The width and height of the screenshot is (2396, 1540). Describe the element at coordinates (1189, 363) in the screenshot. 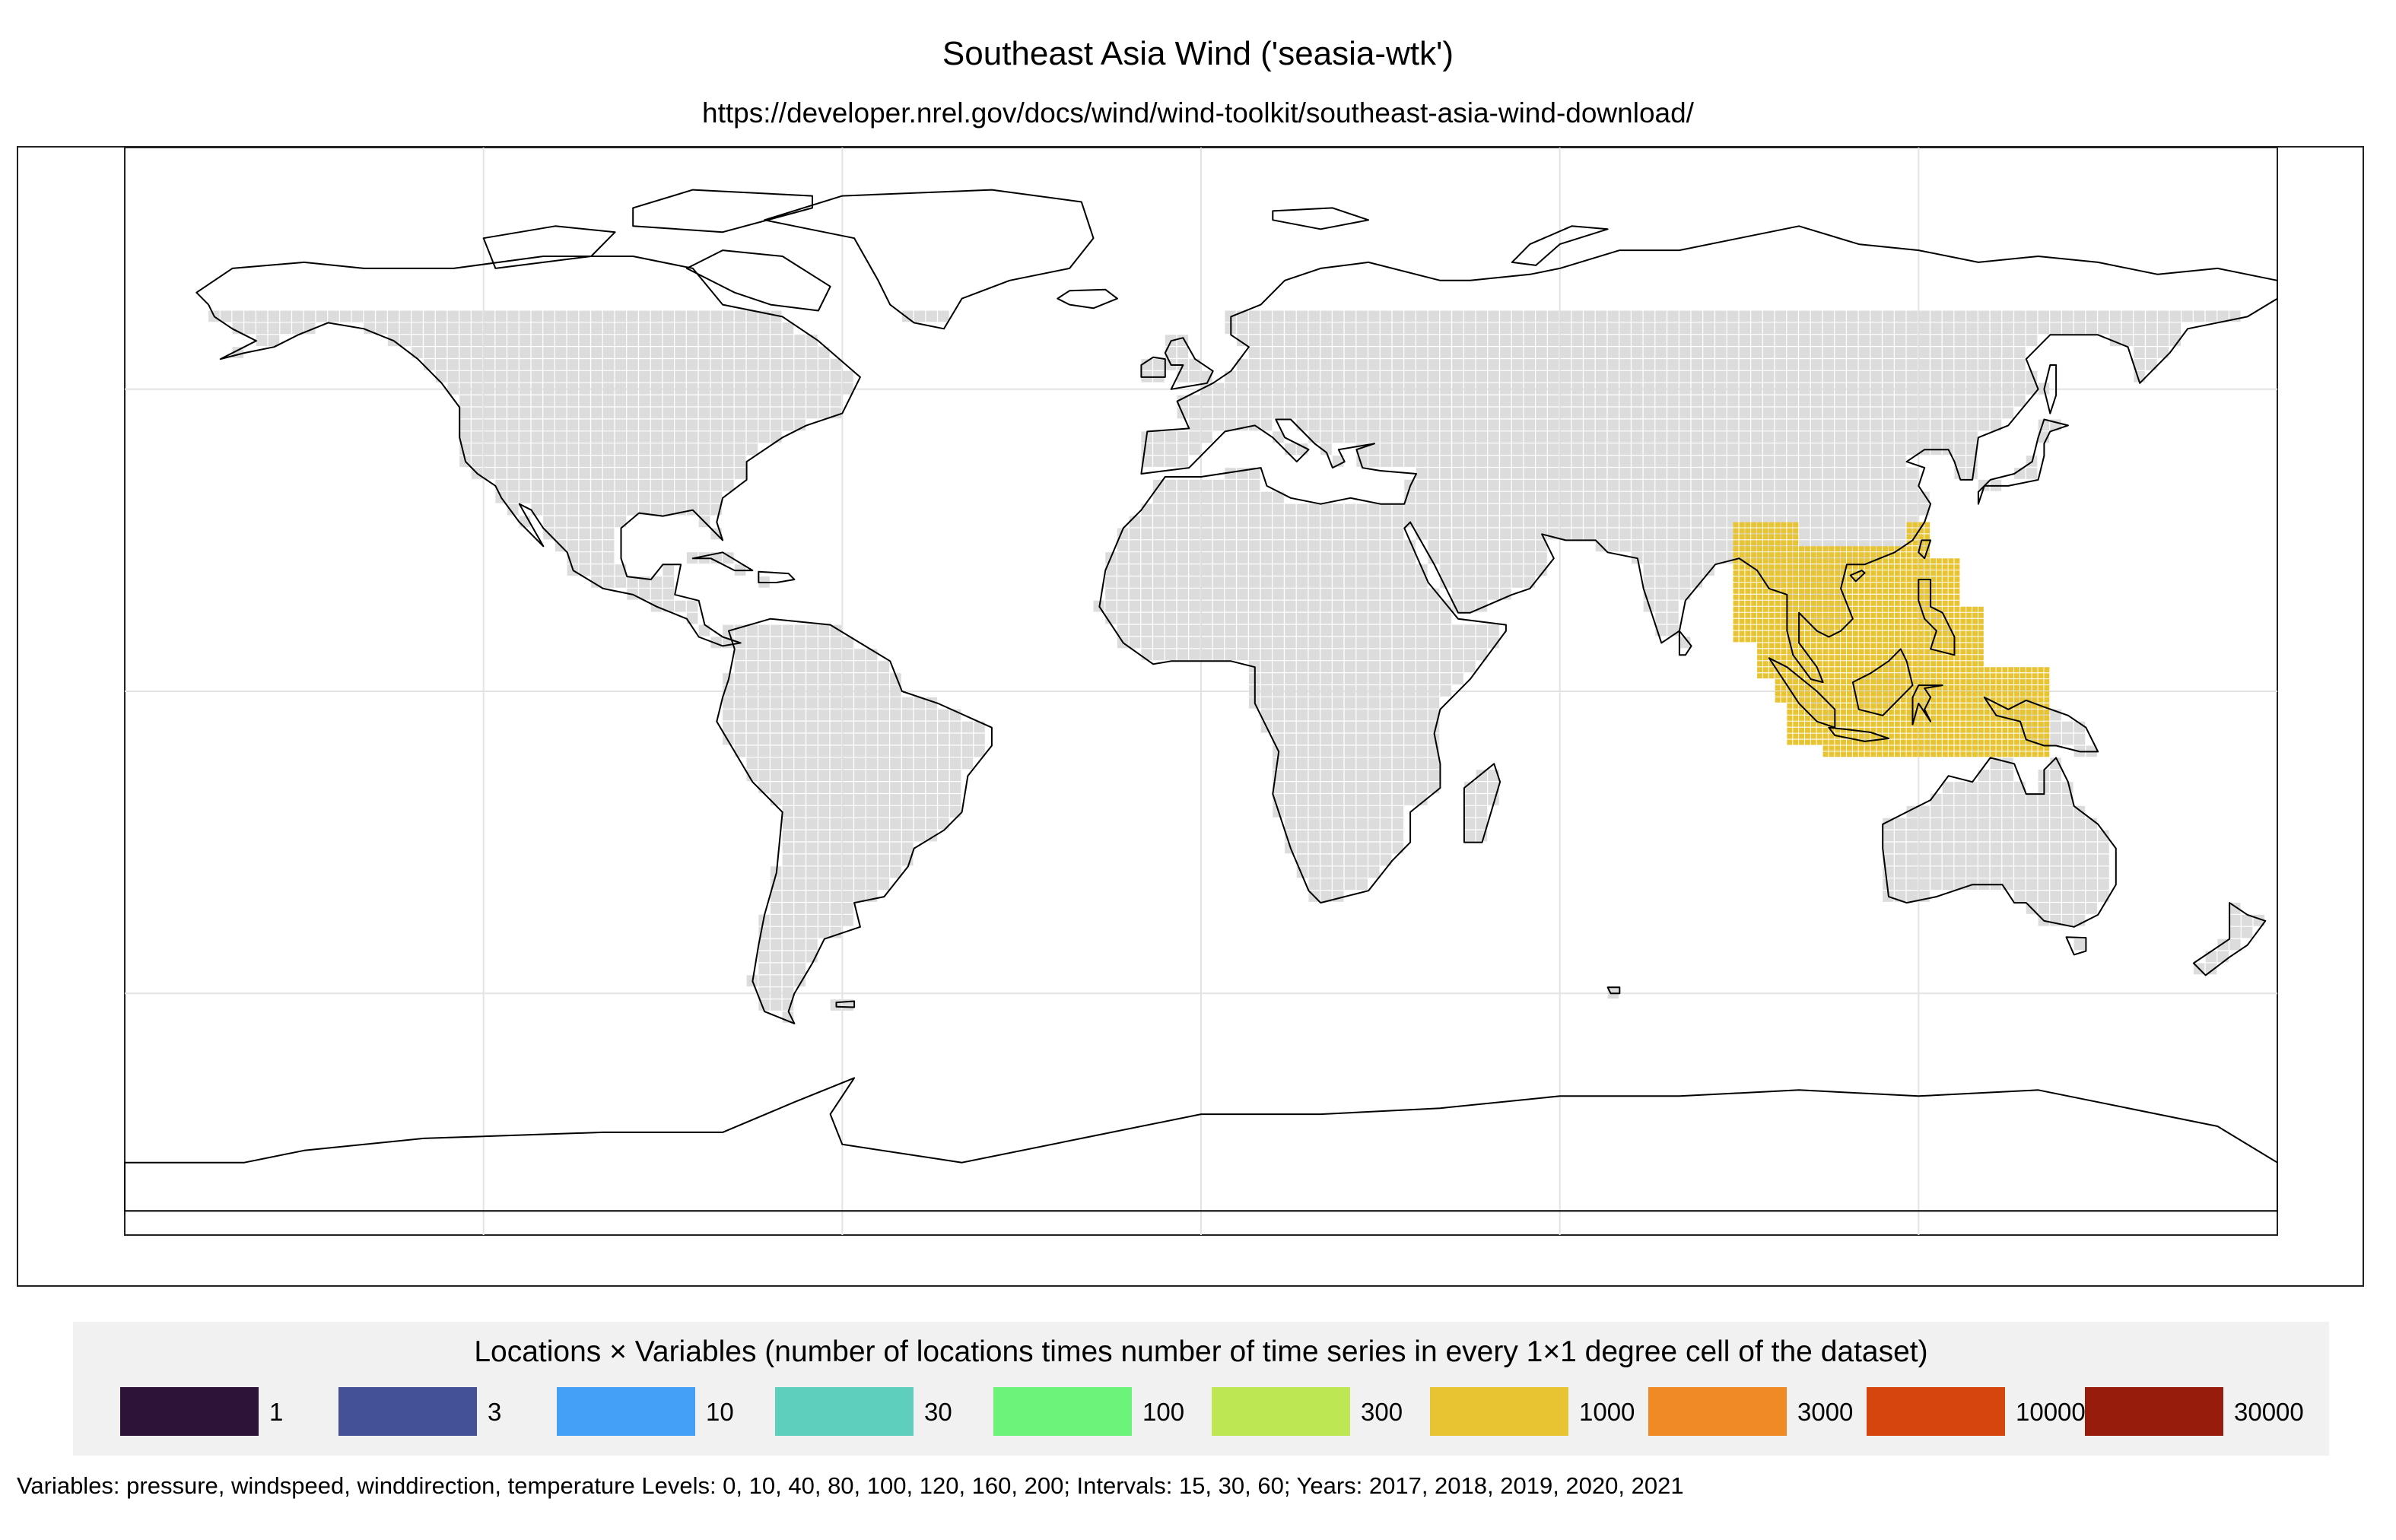

I see `coastline-great-britain` at that location.